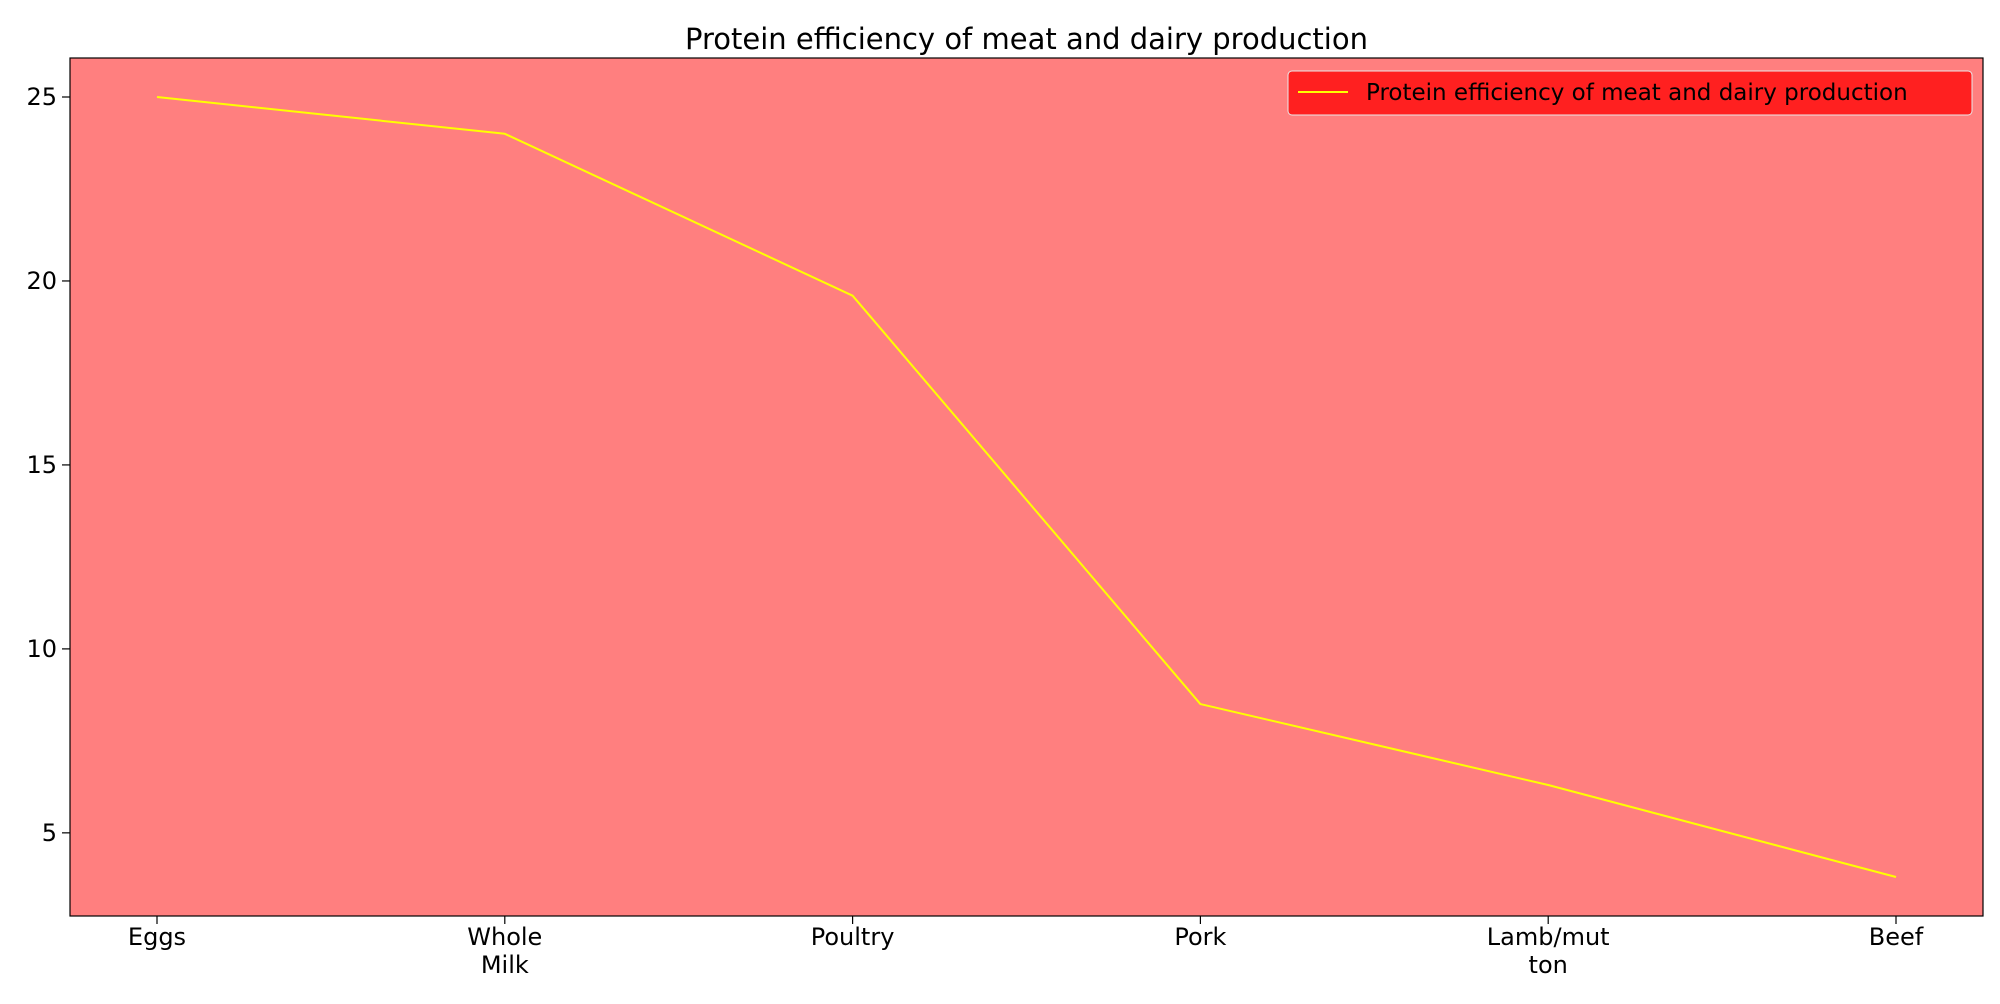 This screenshot has height=1004, width=2000. What do you see at coordinates (1200, 937) in the screenshot?
I see `x-tick-label: Pork` at bounding box center [1200, 937].